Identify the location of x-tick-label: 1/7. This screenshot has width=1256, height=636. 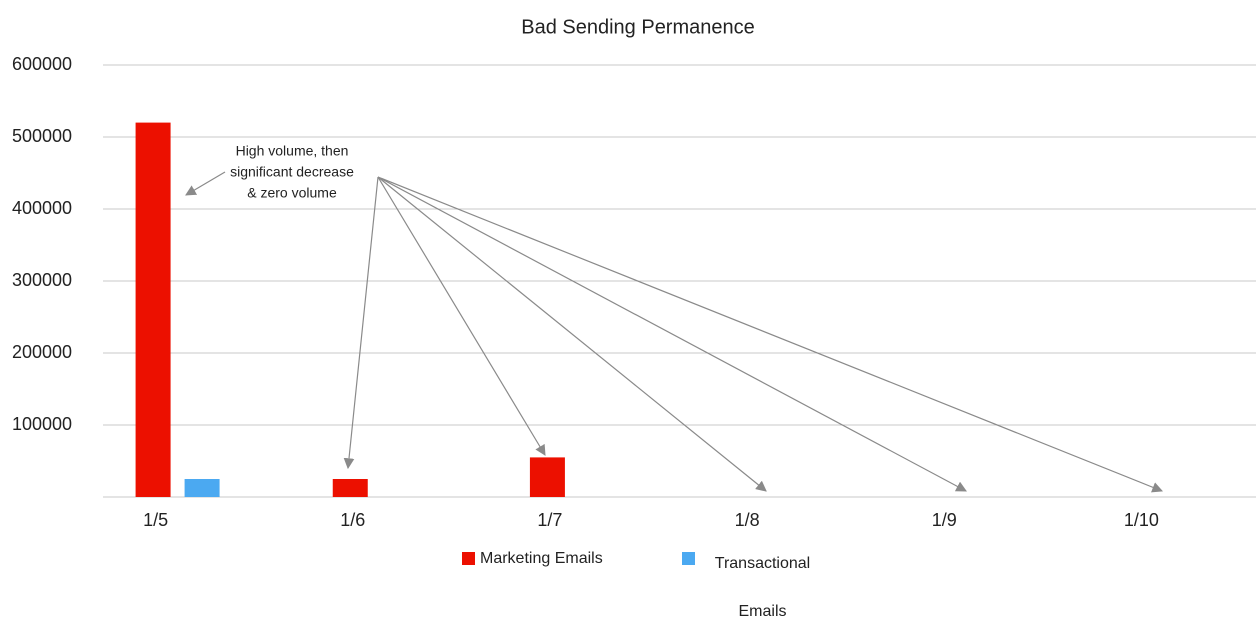
(549, 520).